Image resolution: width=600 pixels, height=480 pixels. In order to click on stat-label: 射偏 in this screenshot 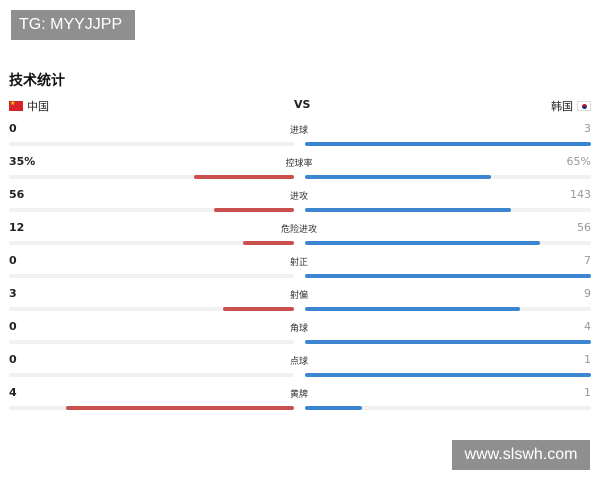, I will do `click(298, 296)`.